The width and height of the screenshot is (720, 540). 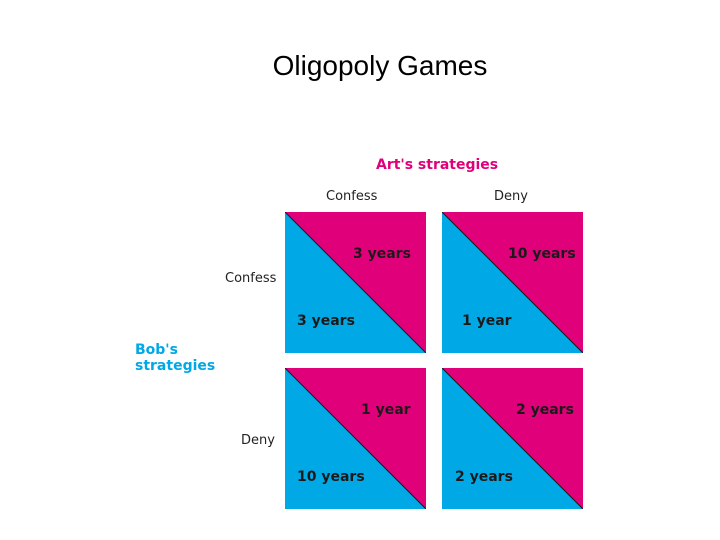 I want to click on page-title: Oligopoly Games, so click(x=380, y=65).